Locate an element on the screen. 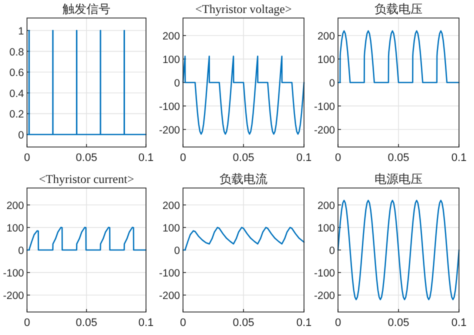 This screenshot has width=474, height=335. chart-title: 负载电压 is located at coordinates (398, 9).